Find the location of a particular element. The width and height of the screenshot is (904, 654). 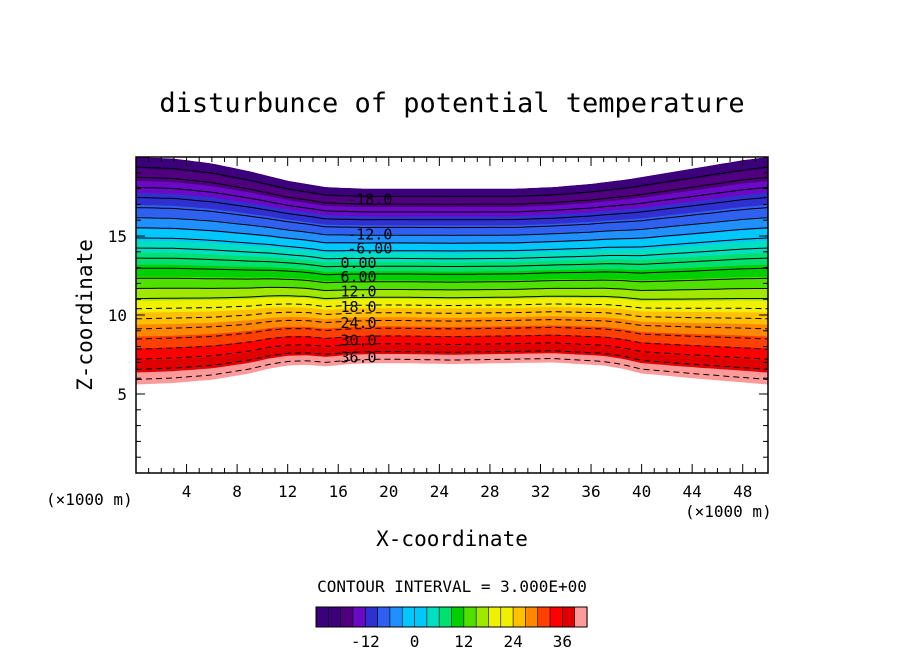

contour-label: -12.0 is located at coordinates (369, 234).